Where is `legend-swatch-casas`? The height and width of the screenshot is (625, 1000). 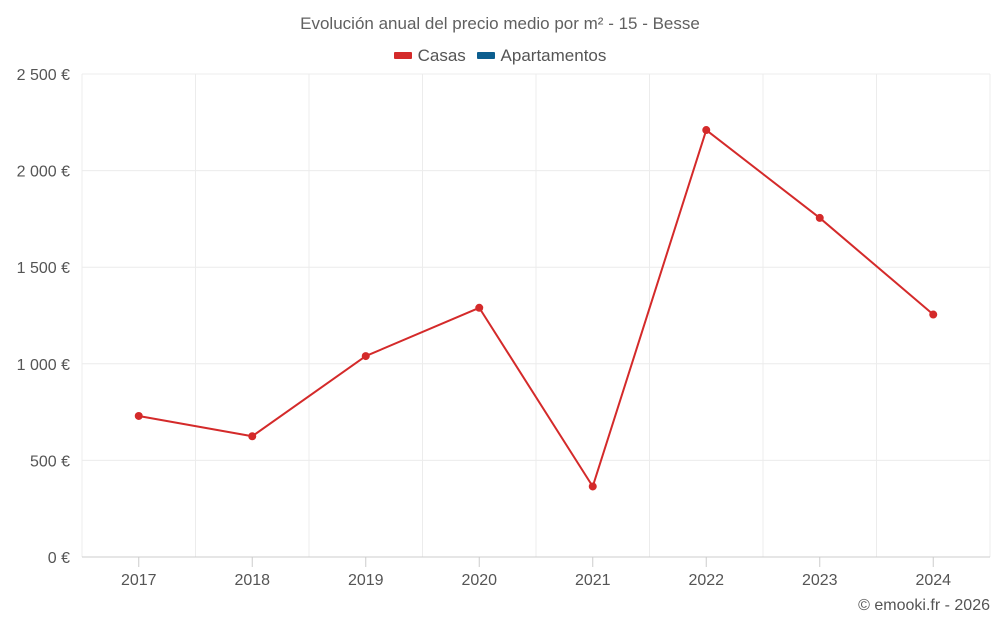
legend-swatch-casas is located at coordinates (402, 55).